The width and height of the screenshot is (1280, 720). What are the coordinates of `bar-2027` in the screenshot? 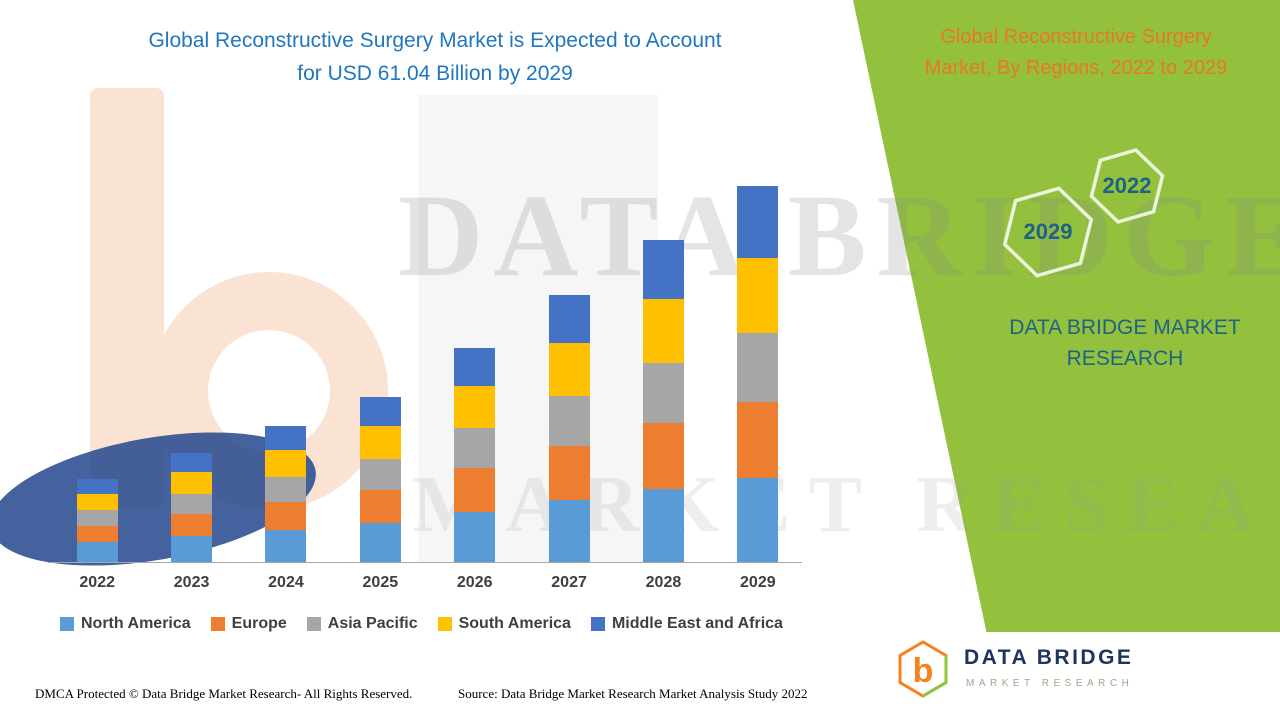 It's located at (569, 428).